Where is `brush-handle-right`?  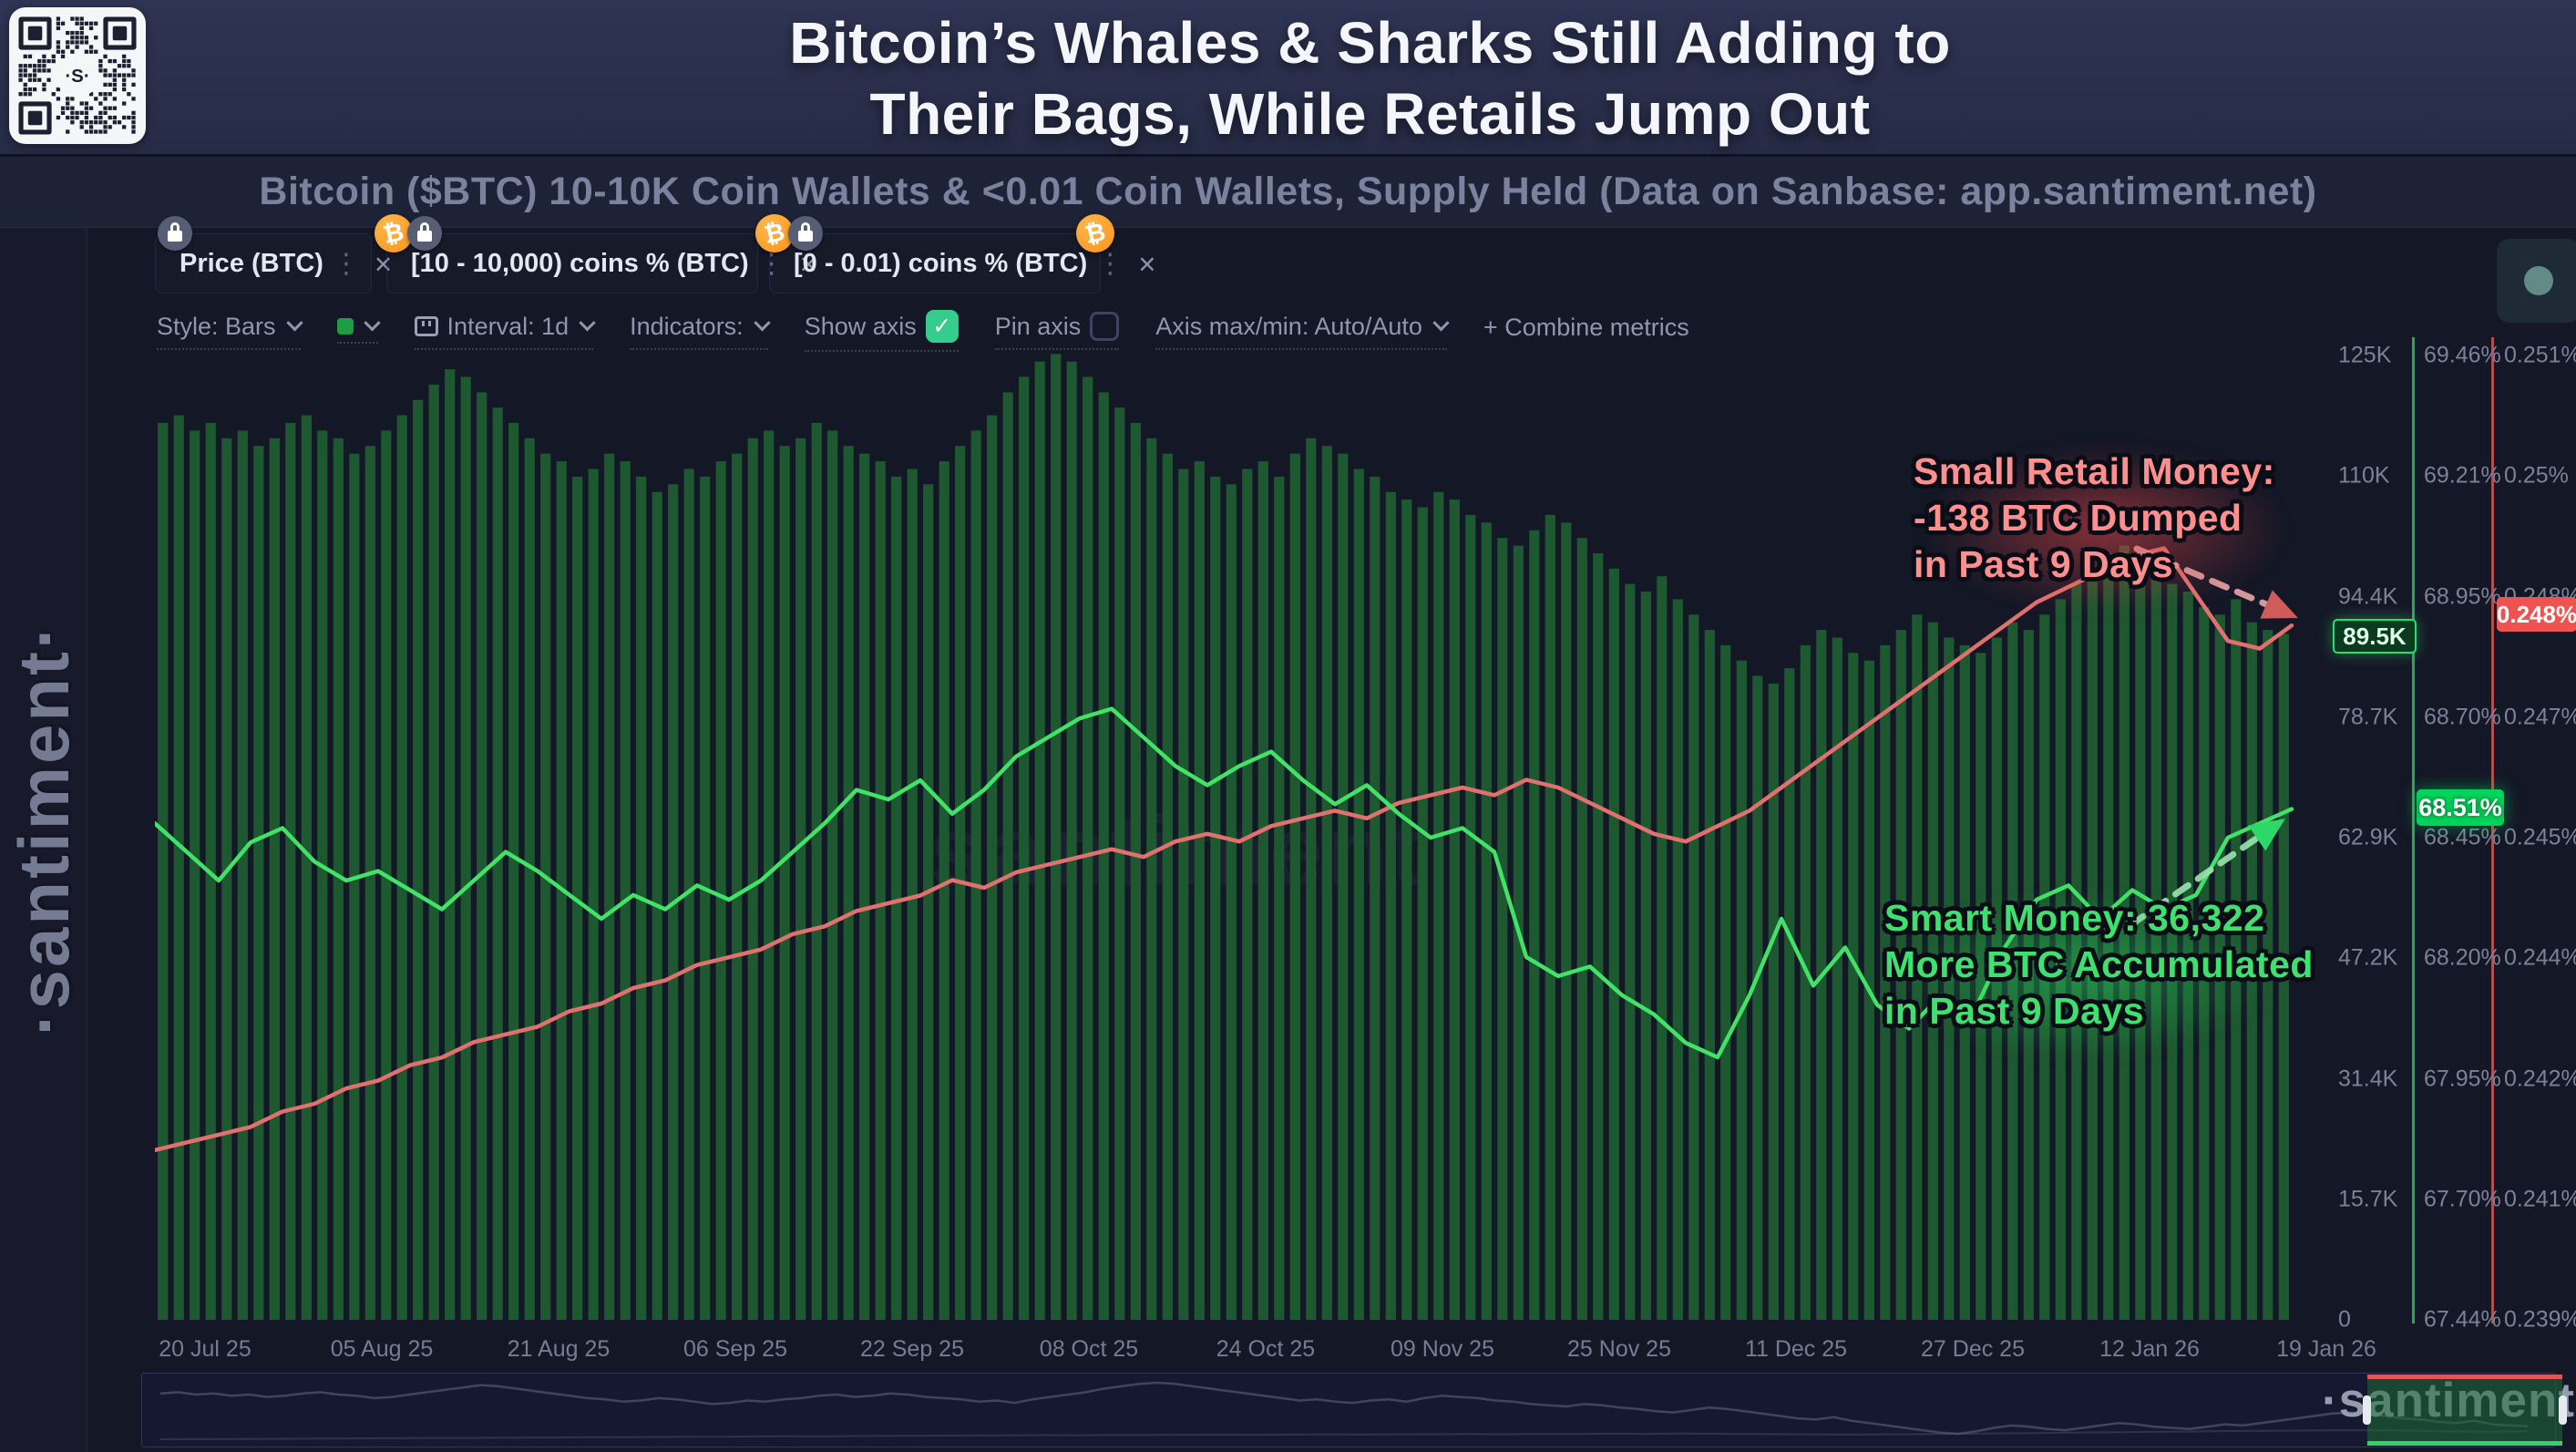 brush-handle-right is located at coordinates (2563, 1410).